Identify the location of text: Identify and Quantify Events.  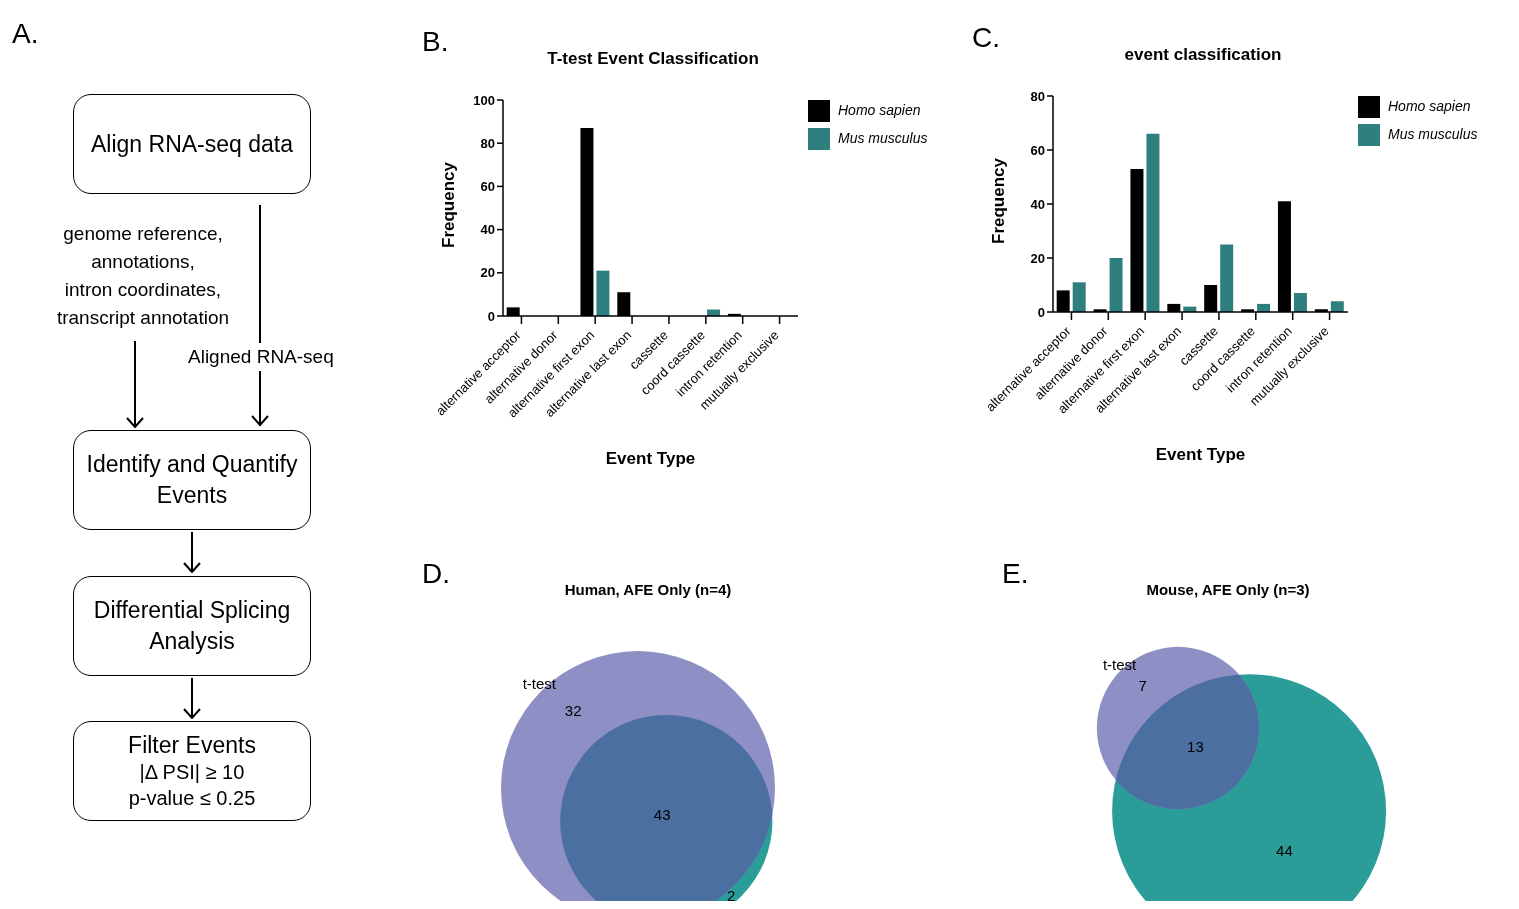
(192, 480).